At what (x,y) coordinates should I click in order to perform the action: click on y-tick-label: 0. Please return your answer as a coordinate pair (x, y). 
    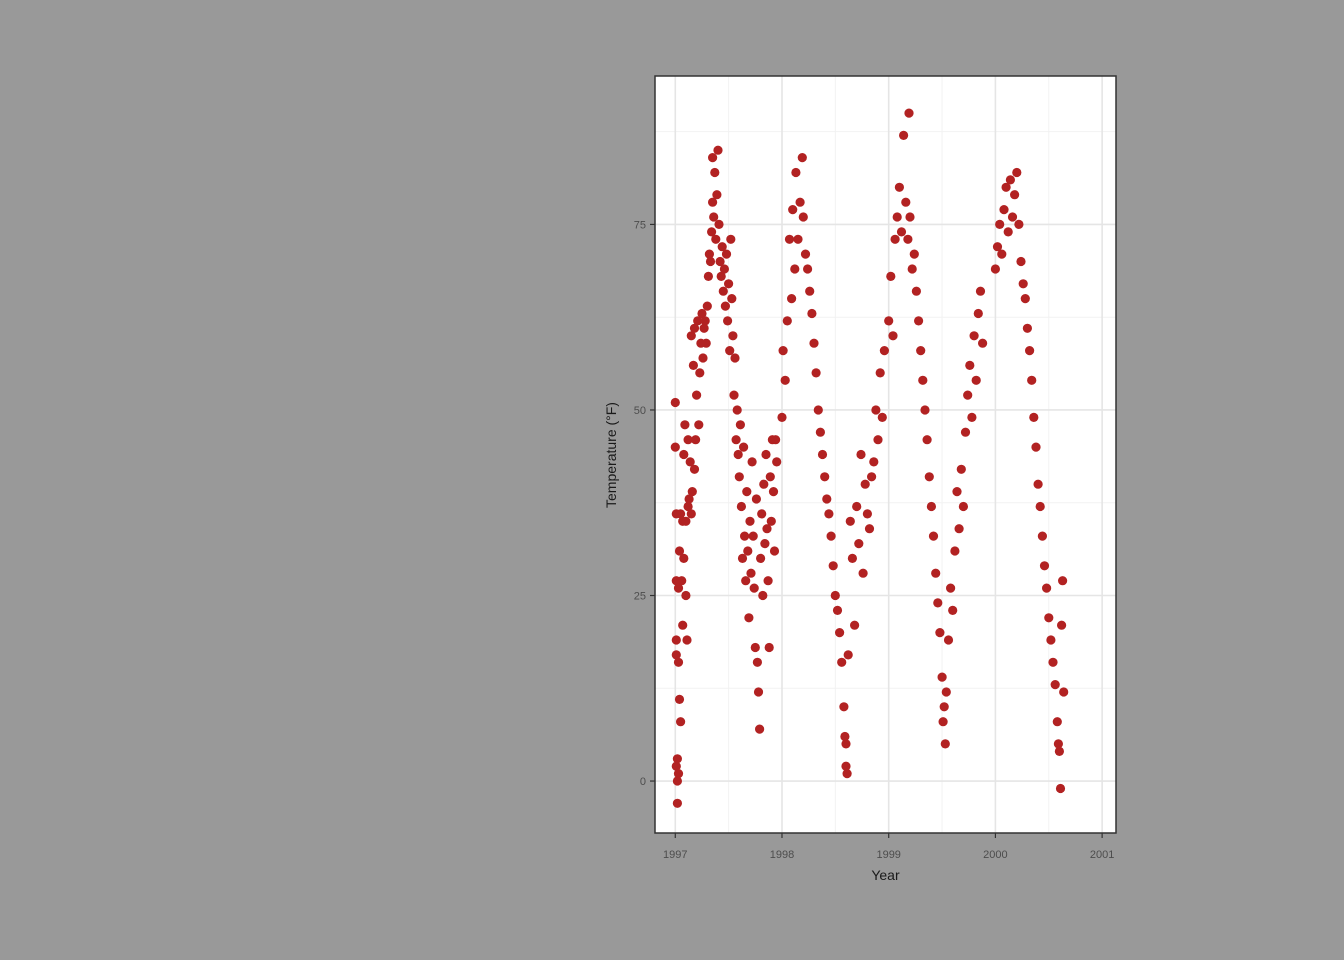
    Looking at the image, I should click on (643, 782).